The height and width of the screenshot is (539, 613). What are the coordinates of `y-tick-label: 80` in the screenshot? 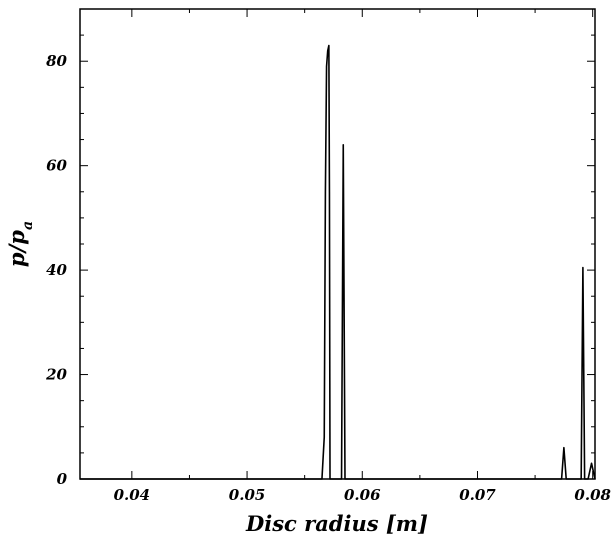 It's located at (56, 61).